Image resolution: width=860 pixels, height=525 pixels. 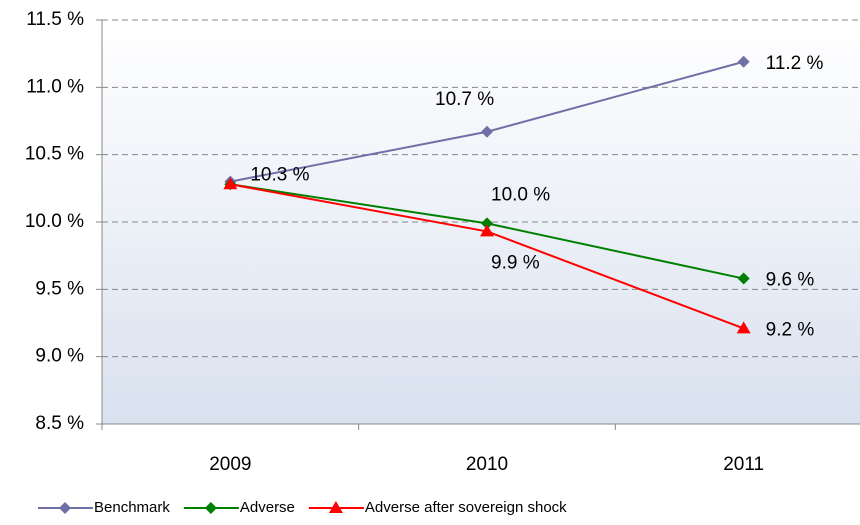 What do you see at coordinates (55, 86) in the screenshot?
I see `y-tick-label: 11.0 %` at bounding box center [55, 86].